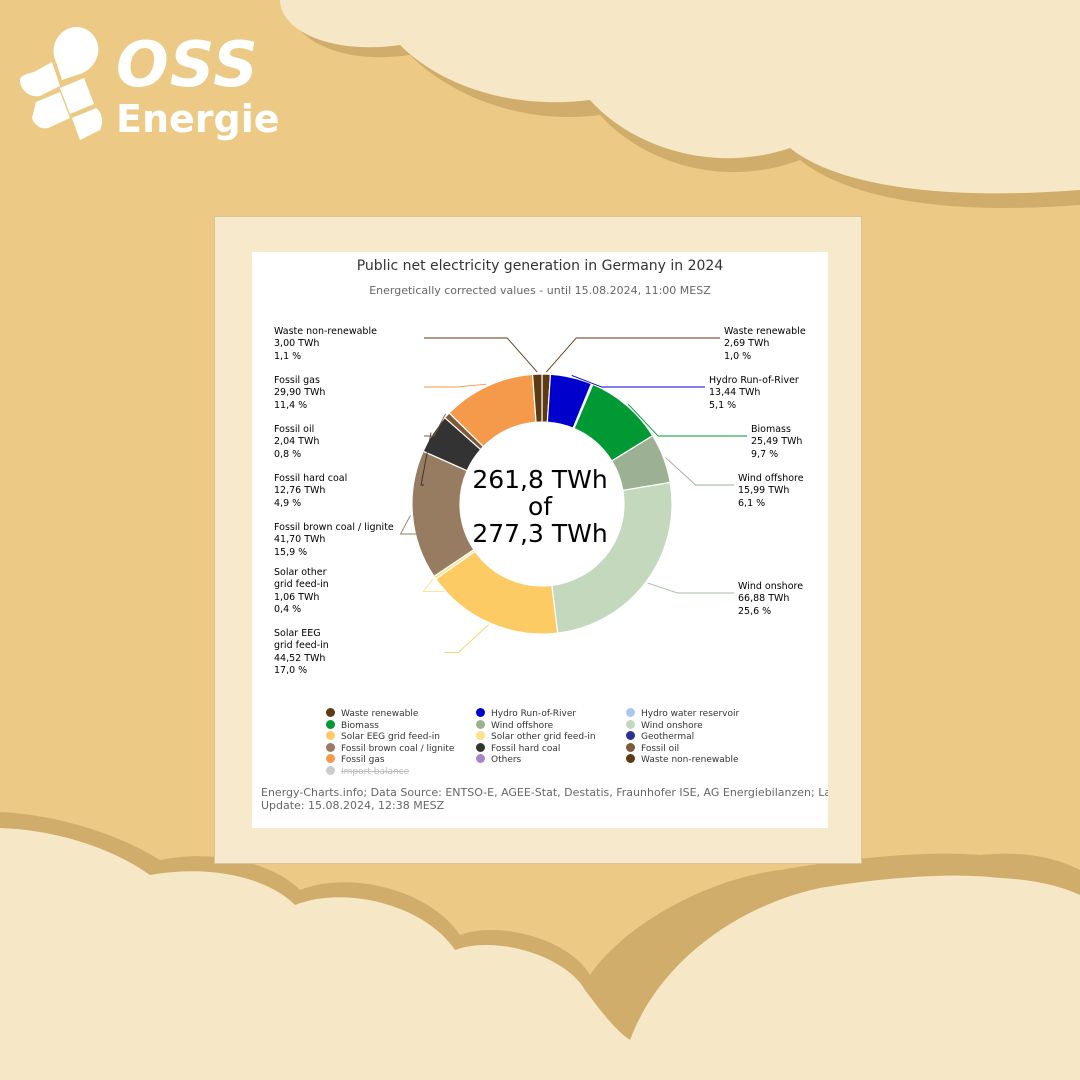 The image size is (1080, 1080). I want to click on slice-label-name: Hydro Run-of-River, so click(754, 380).